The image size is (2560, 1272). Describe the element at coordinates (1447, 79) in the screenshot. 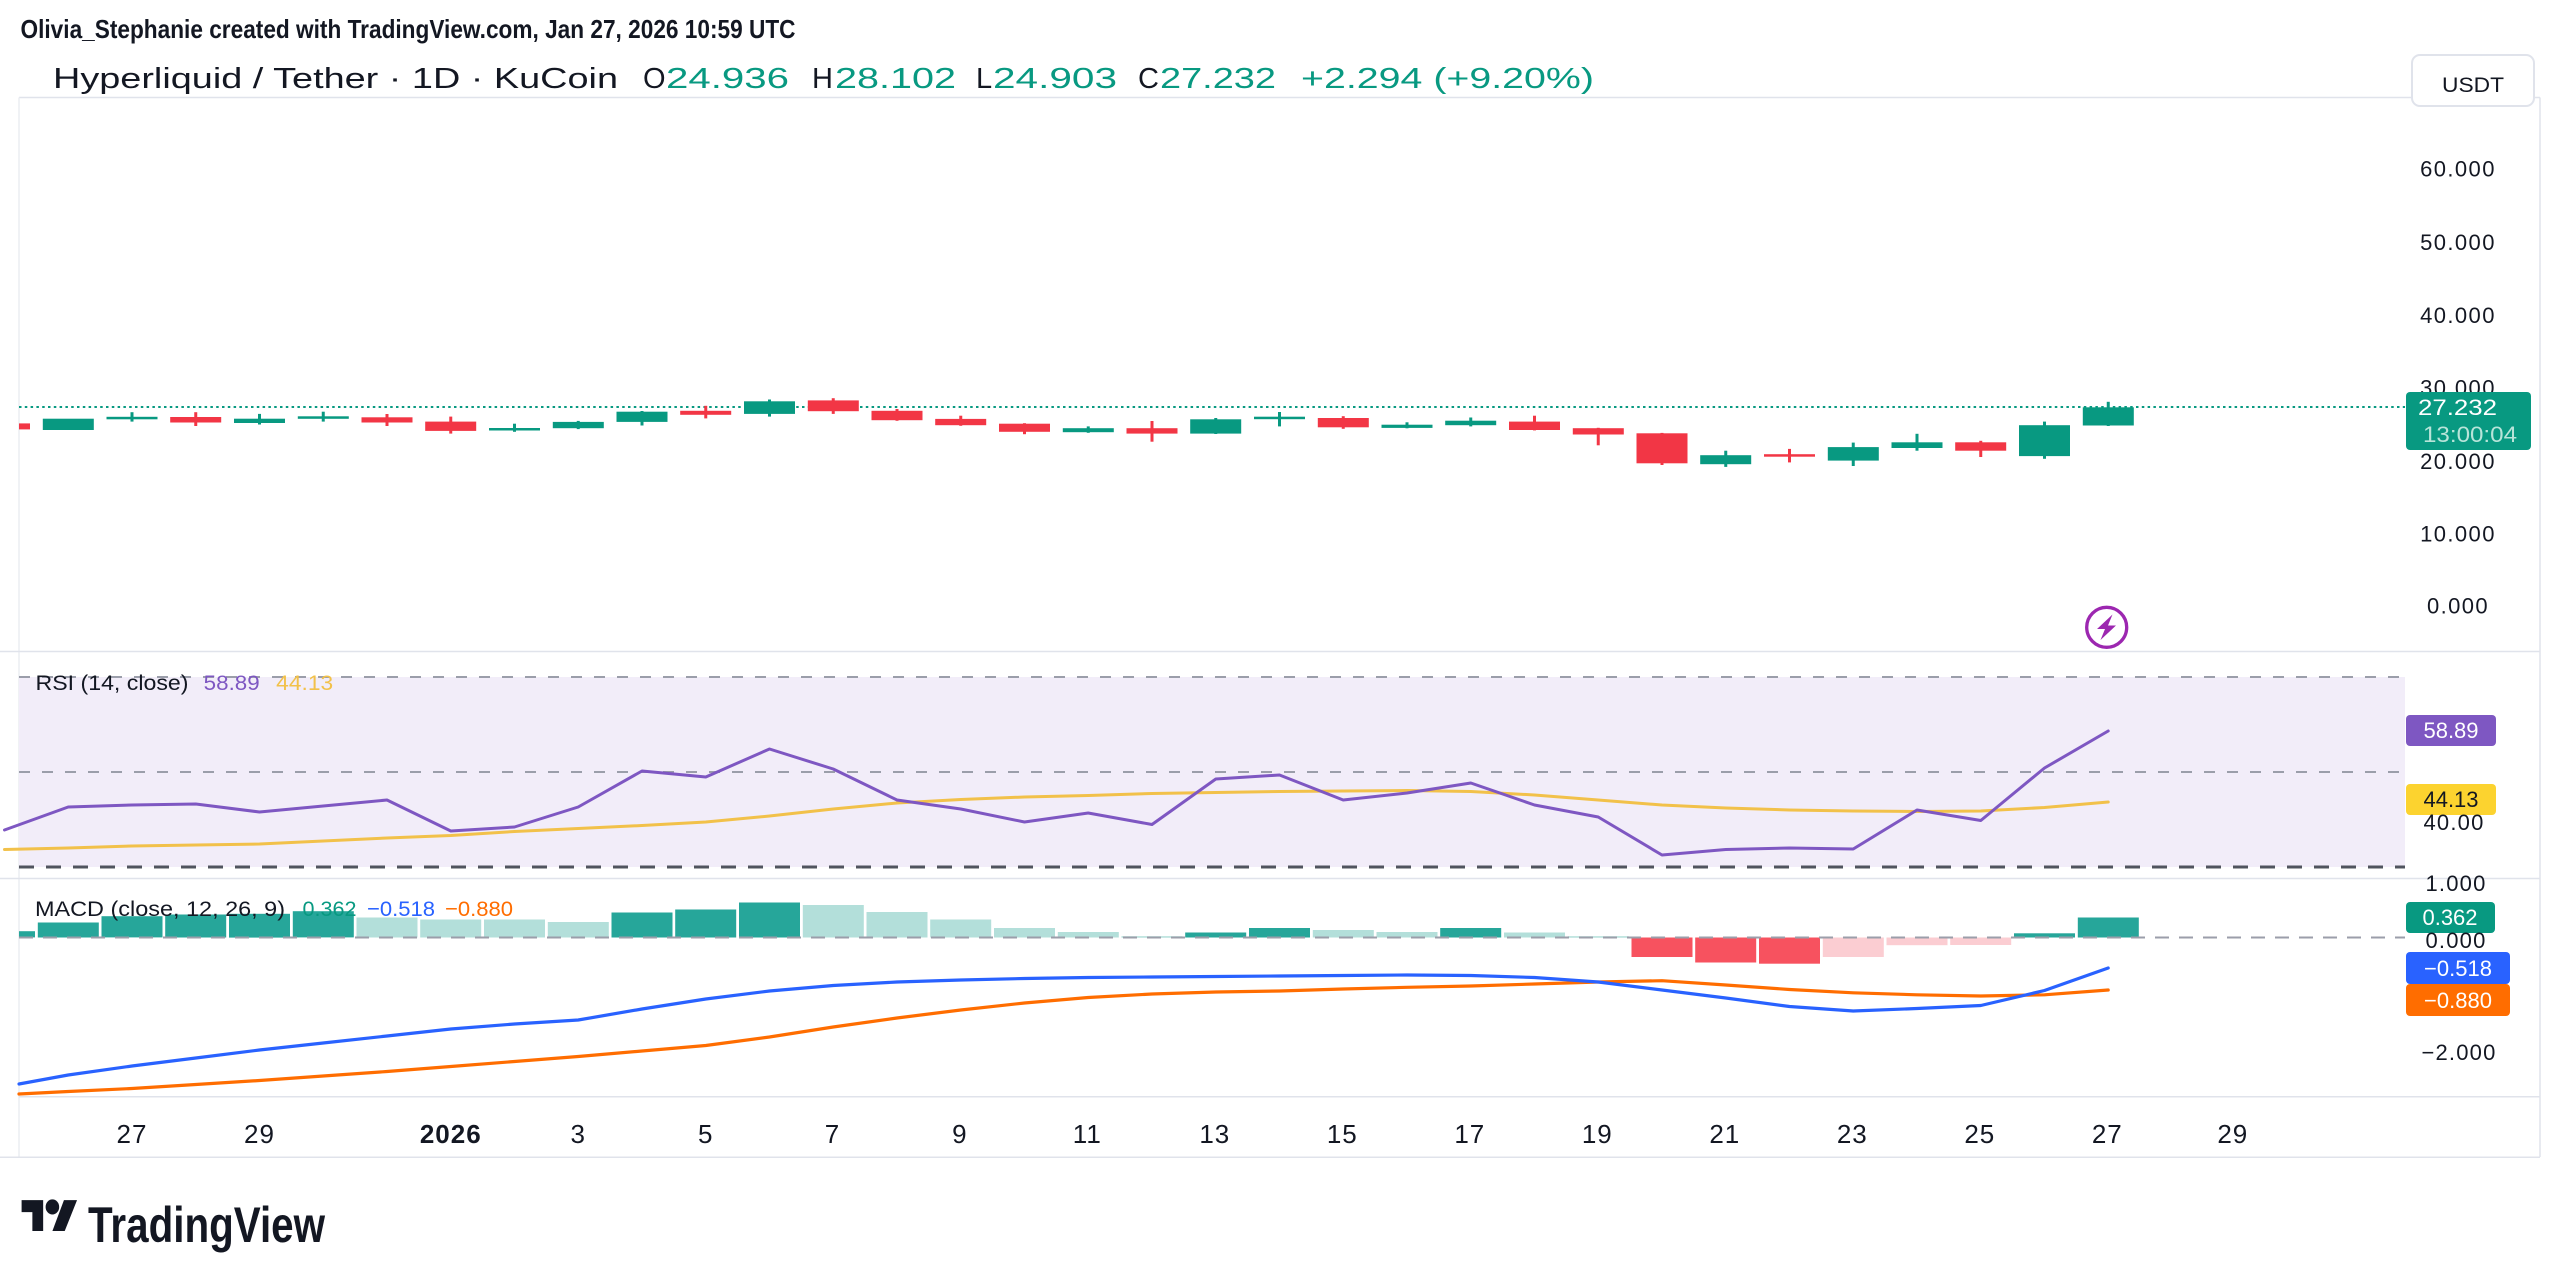

I see `svg-text: +2.294 (+9.20%)` at that location.